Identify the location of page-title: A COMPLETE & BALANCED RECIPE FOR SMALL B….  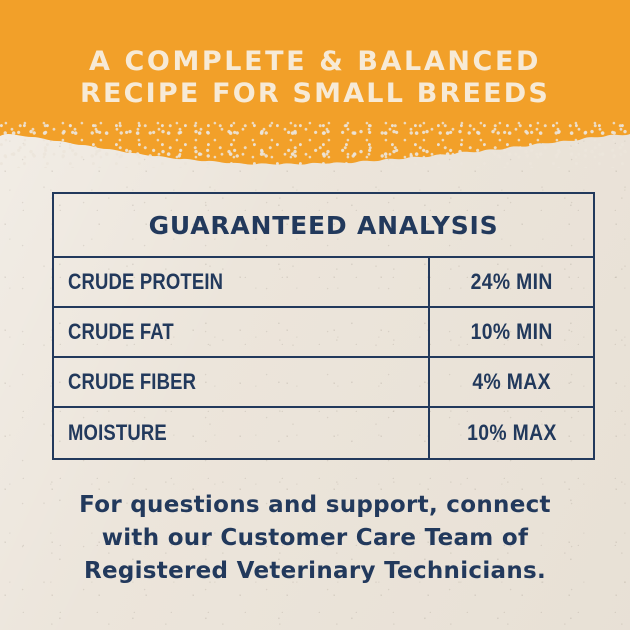
(315, 78).